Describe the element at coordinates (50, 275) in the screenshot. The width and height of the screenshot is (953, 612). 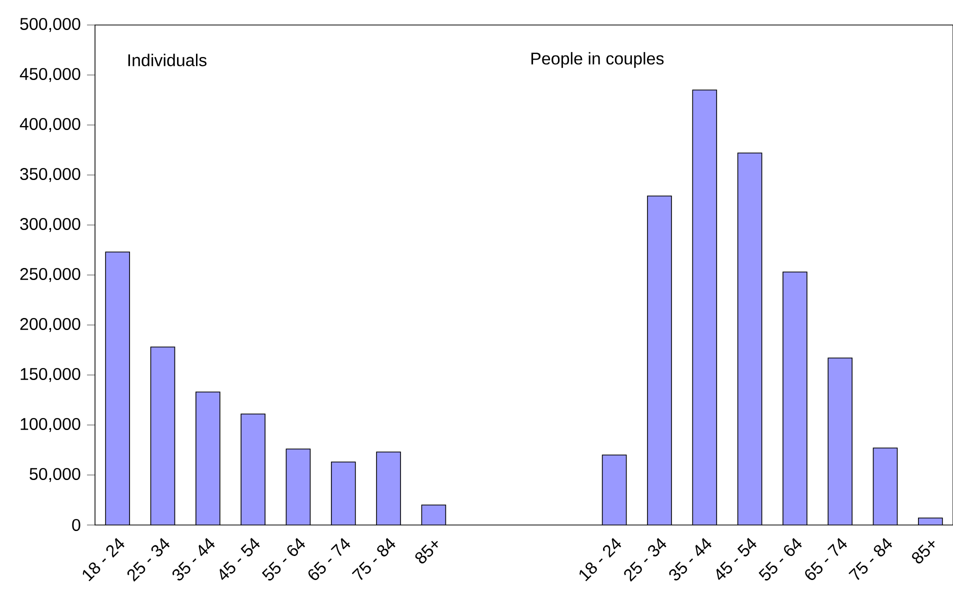
I see `y-tick-label: 250,000` at that location.